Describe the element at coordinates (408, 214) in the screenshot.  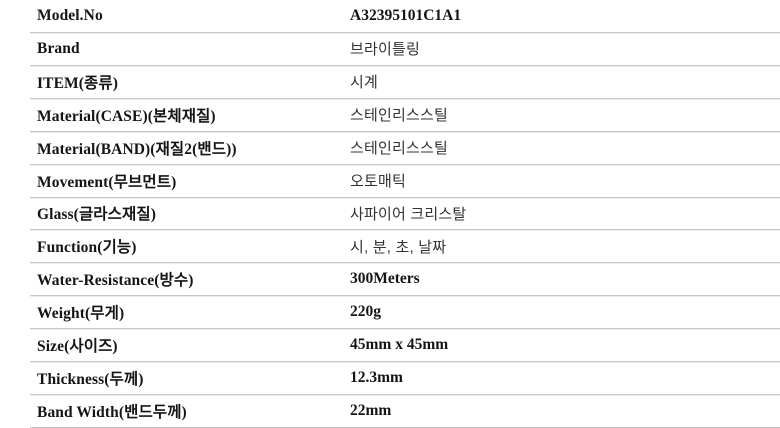
I see `spec-value: 사파이어 크리스탈` at that location.